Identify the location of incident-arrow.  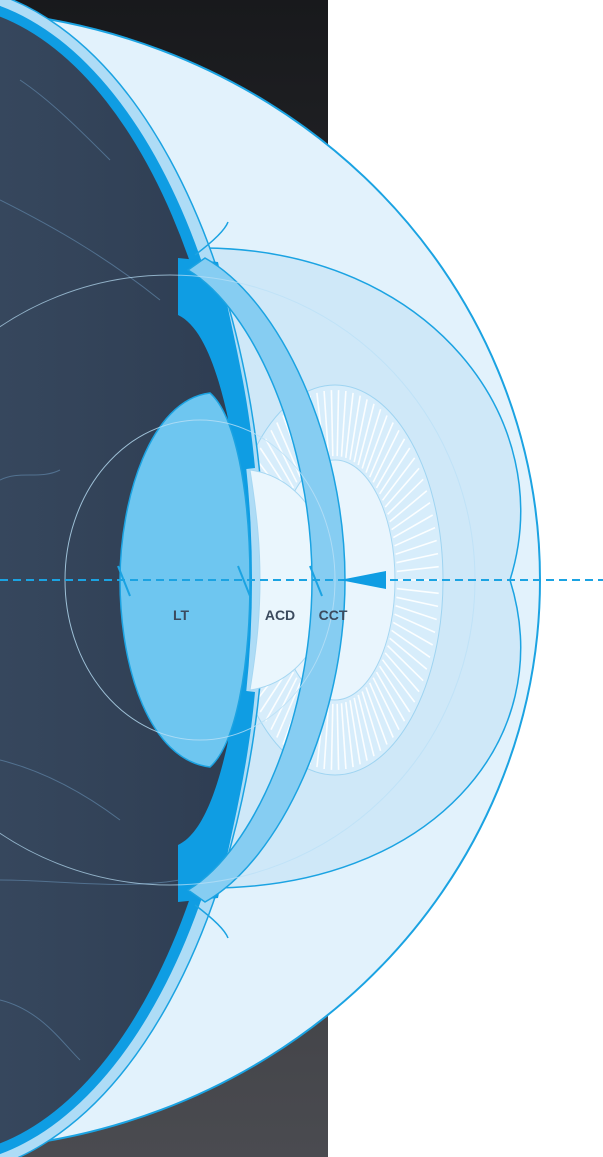
(363, 580).